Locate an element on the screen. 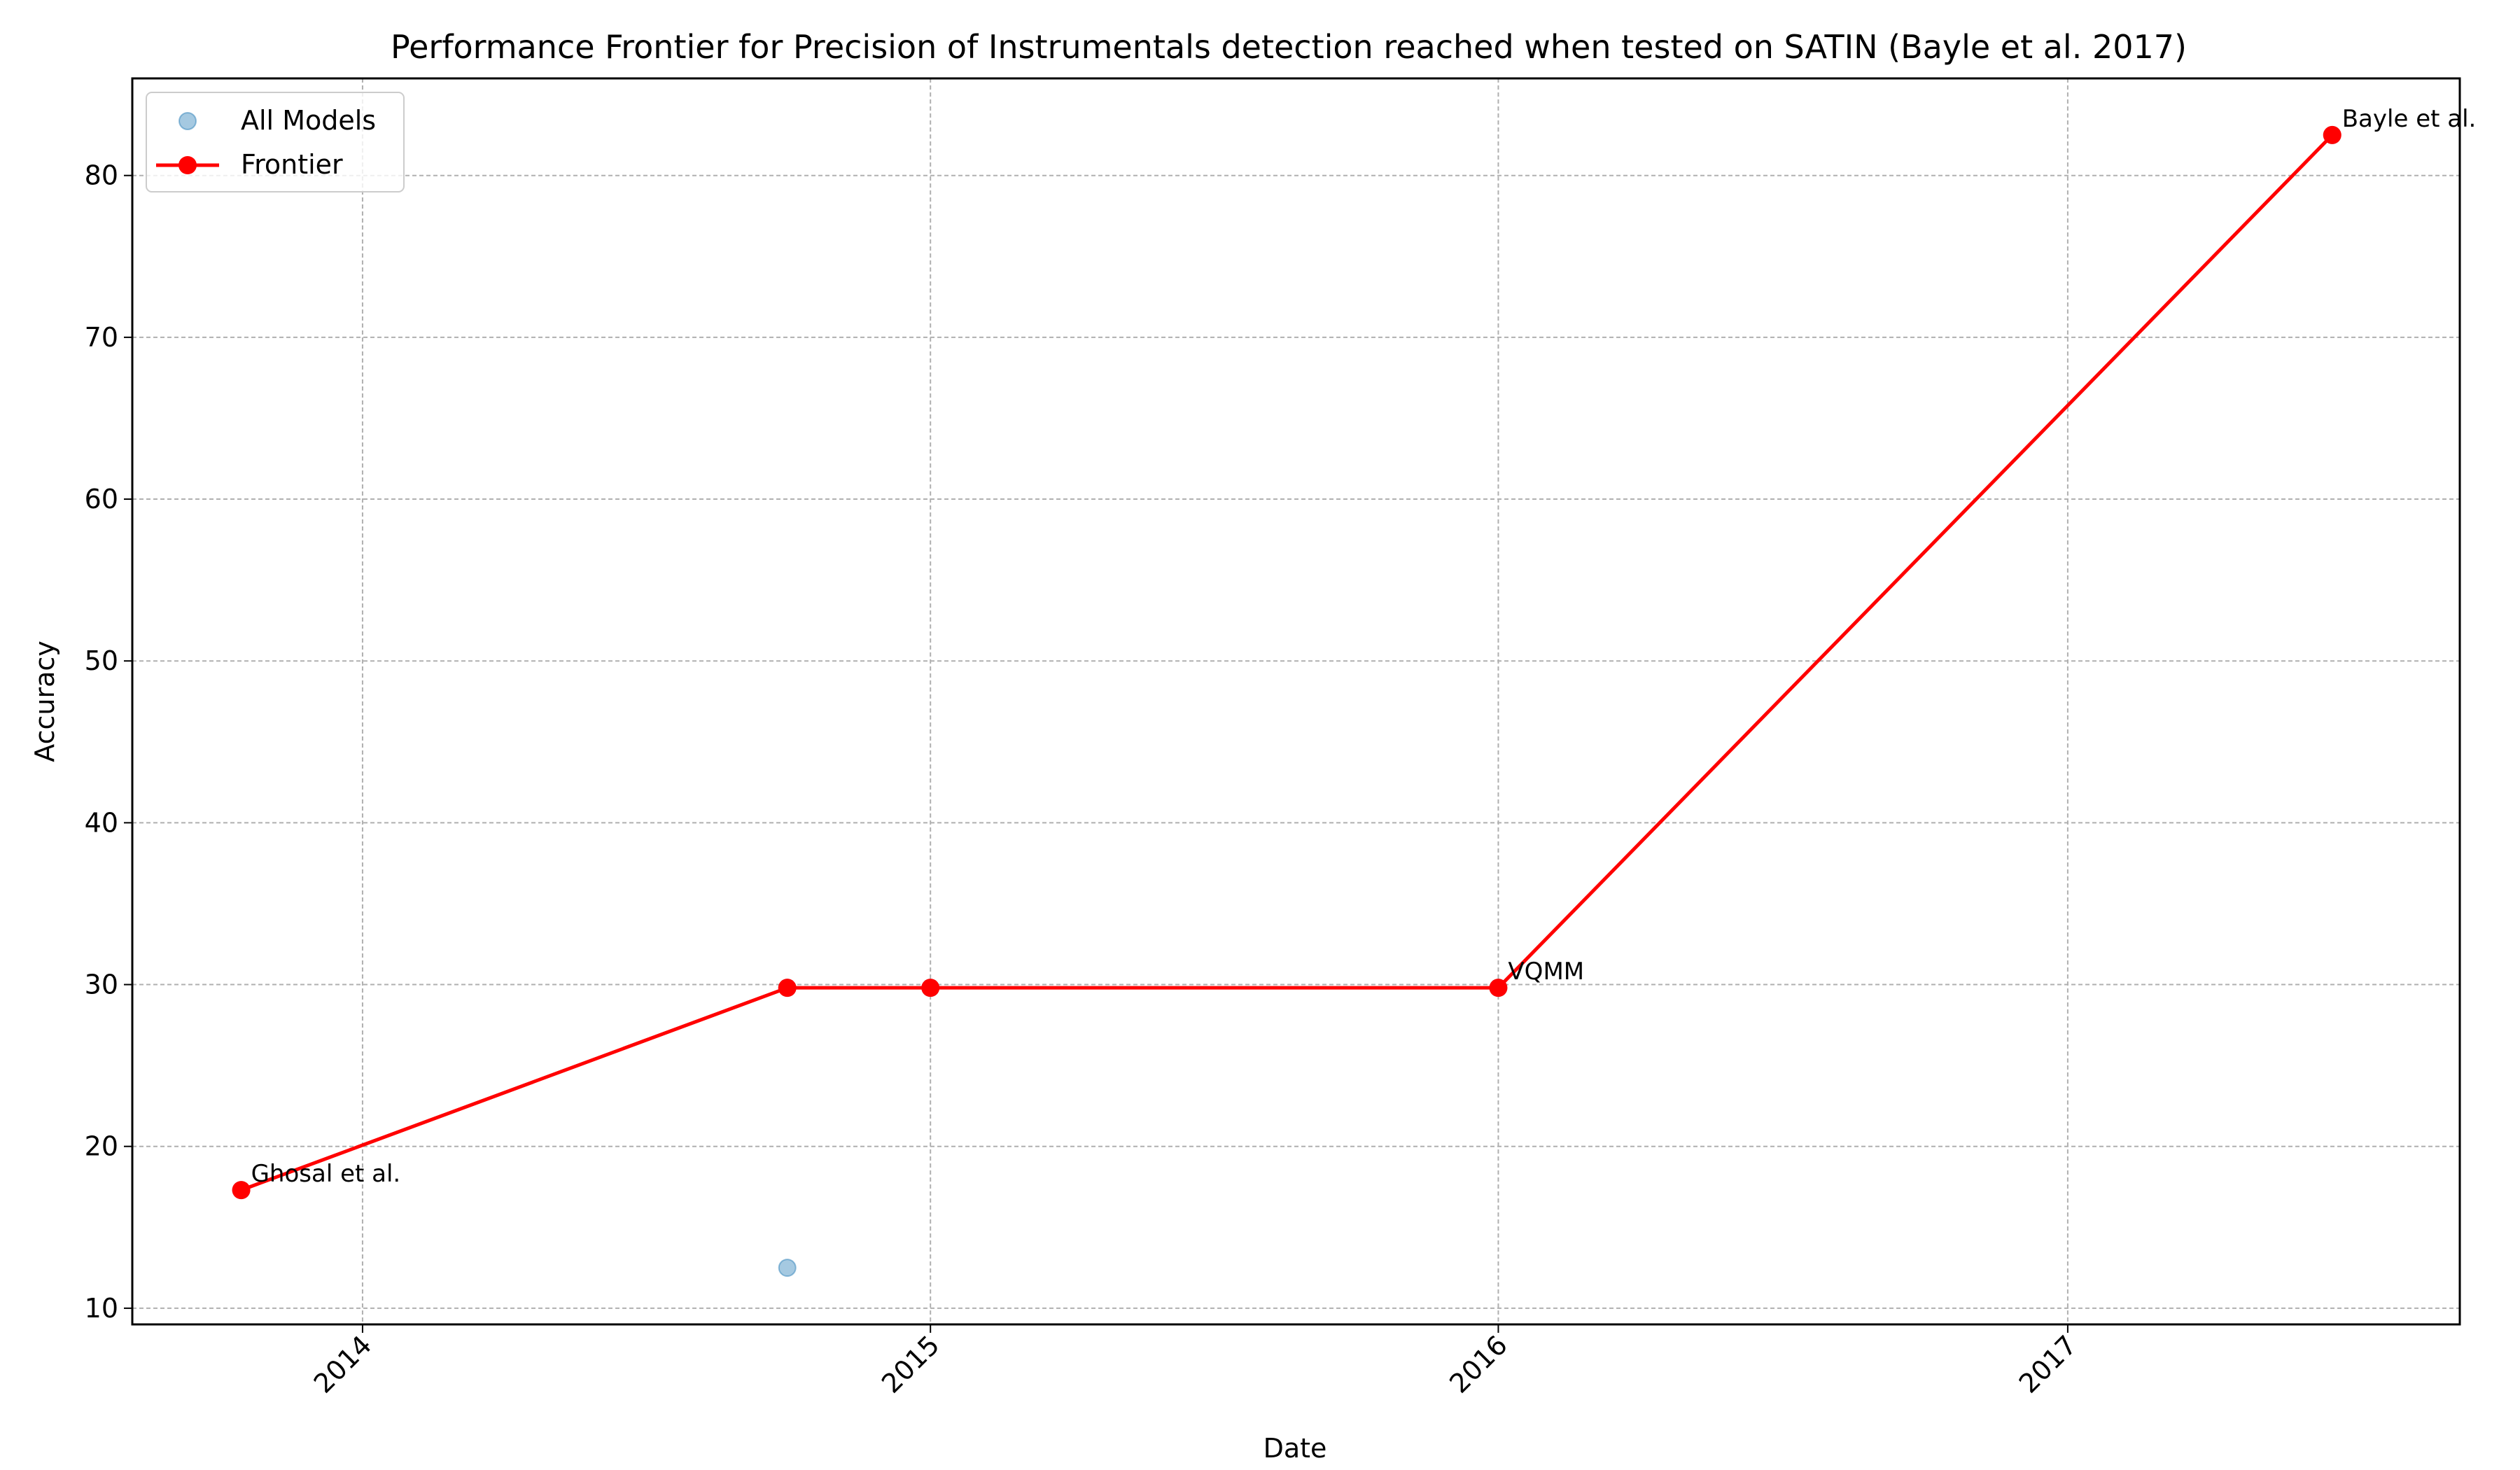  y-tick-label: 60 is located at coordinates (101, 499).